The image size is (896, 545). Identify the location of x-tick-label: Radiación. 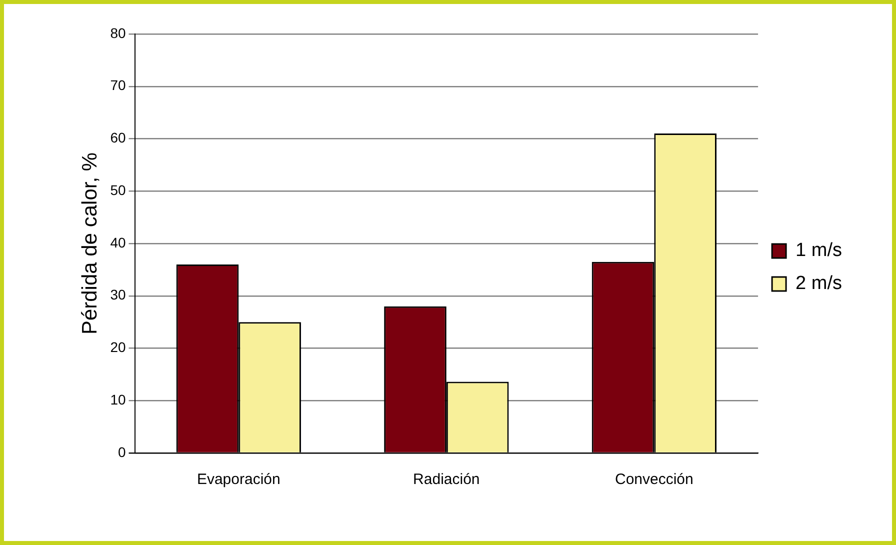
(446, 479).